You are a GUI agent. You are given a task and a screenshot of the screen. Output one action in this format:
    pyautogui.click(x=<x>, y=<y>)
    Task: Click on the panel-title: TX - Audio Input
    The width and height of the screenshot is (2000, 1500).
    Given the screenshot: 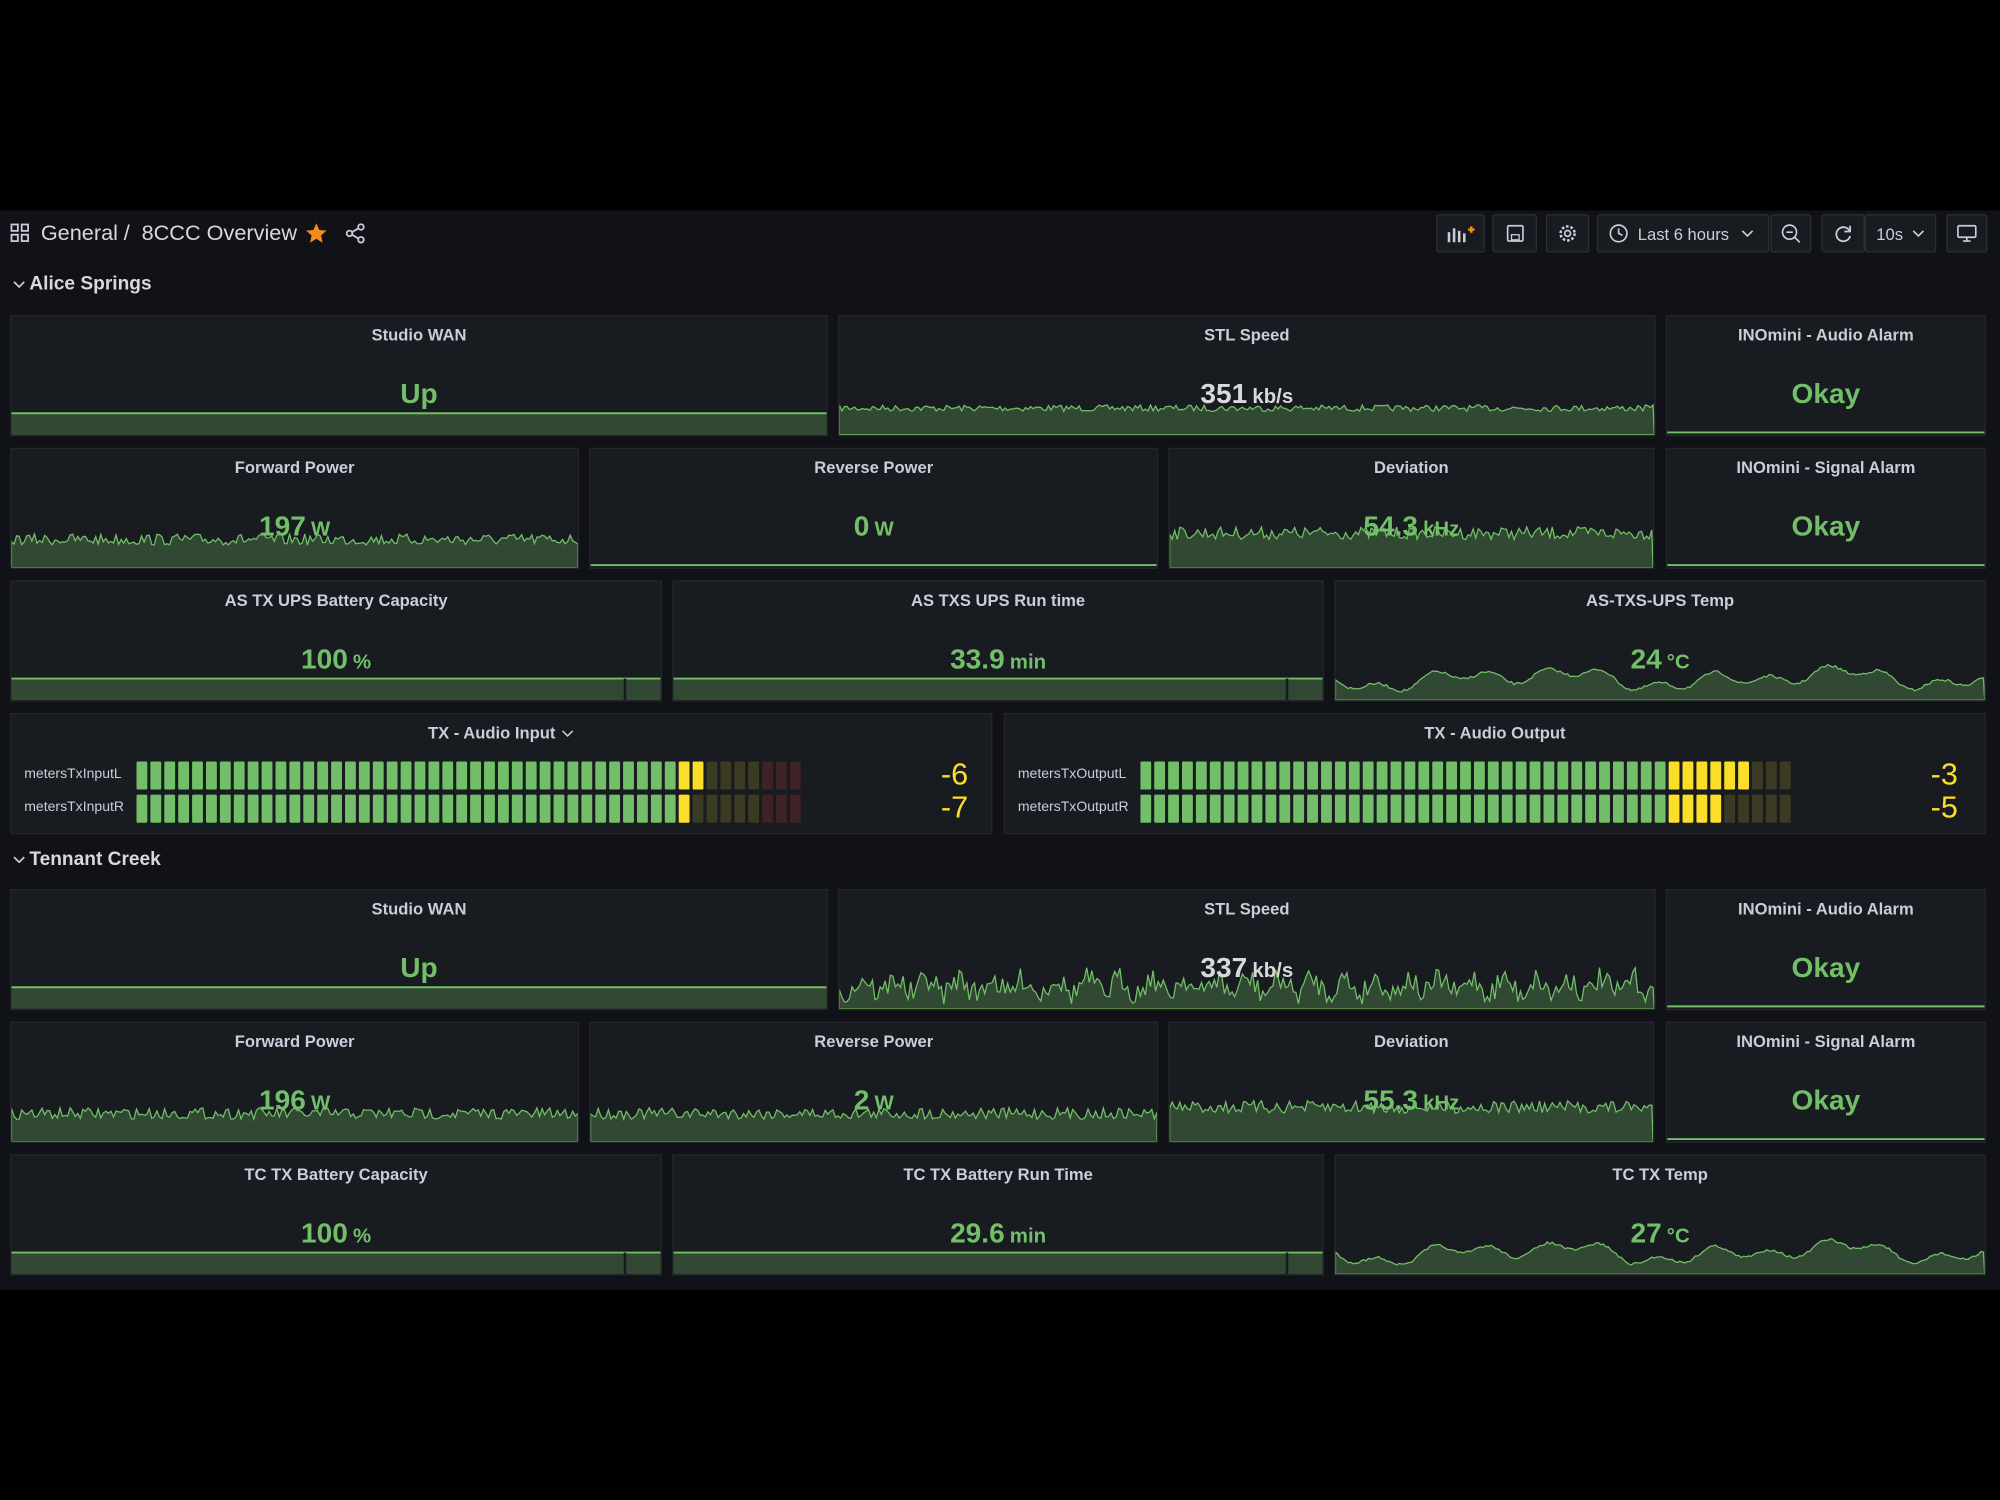 What is the action you would take?
    pyautogui.click(x=501, y=732)
    